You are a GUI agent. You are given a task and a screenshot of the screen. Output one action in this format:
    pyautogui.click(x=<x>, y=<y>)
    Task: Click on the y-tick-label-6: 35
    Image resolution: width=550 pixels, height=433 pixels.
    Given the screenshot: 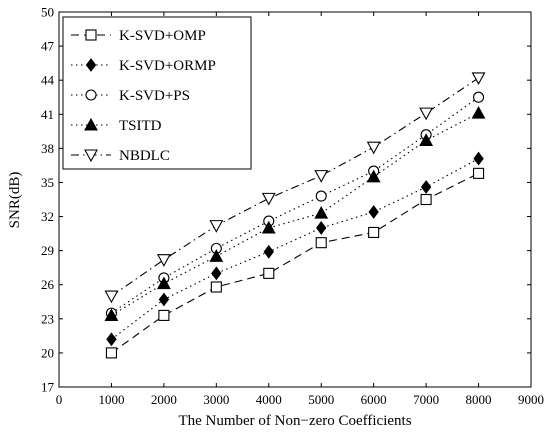 What is the action you would take?
    pyautogui.click(x=47, y=182)
    